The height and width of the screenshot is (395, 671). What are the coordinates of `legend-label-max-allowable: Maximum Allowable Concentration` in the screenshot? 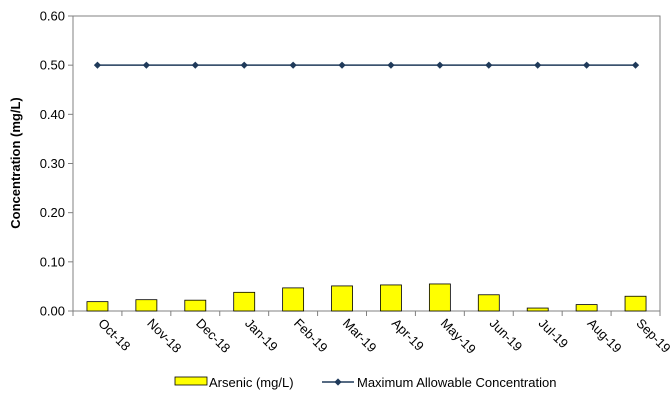 It's located at (456, 382).